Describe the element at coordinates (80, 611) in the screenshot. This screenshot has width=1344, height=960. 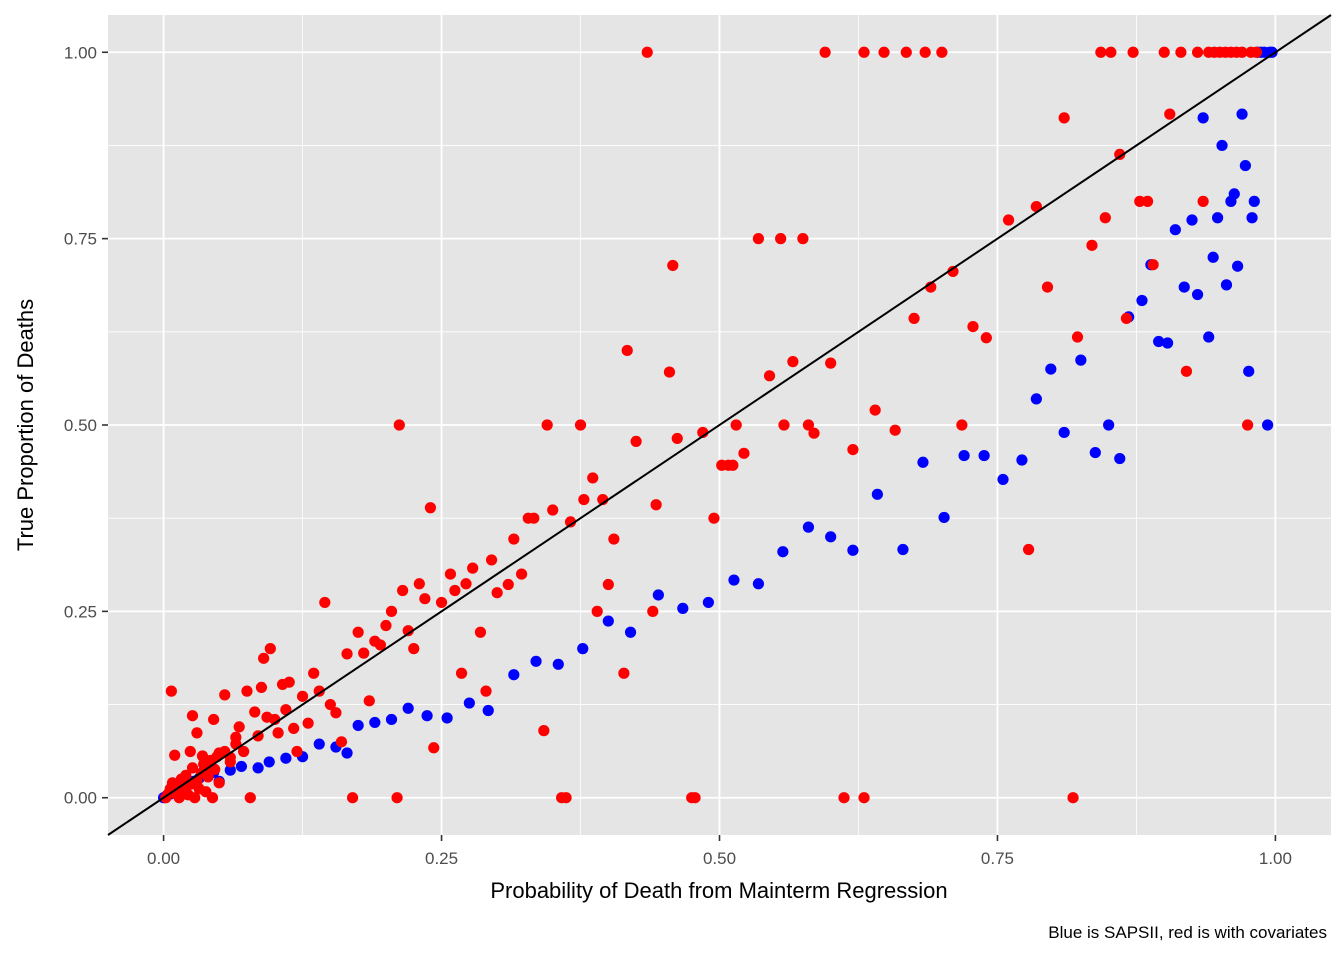
I see `y-tick-label: 0.25` at that location.